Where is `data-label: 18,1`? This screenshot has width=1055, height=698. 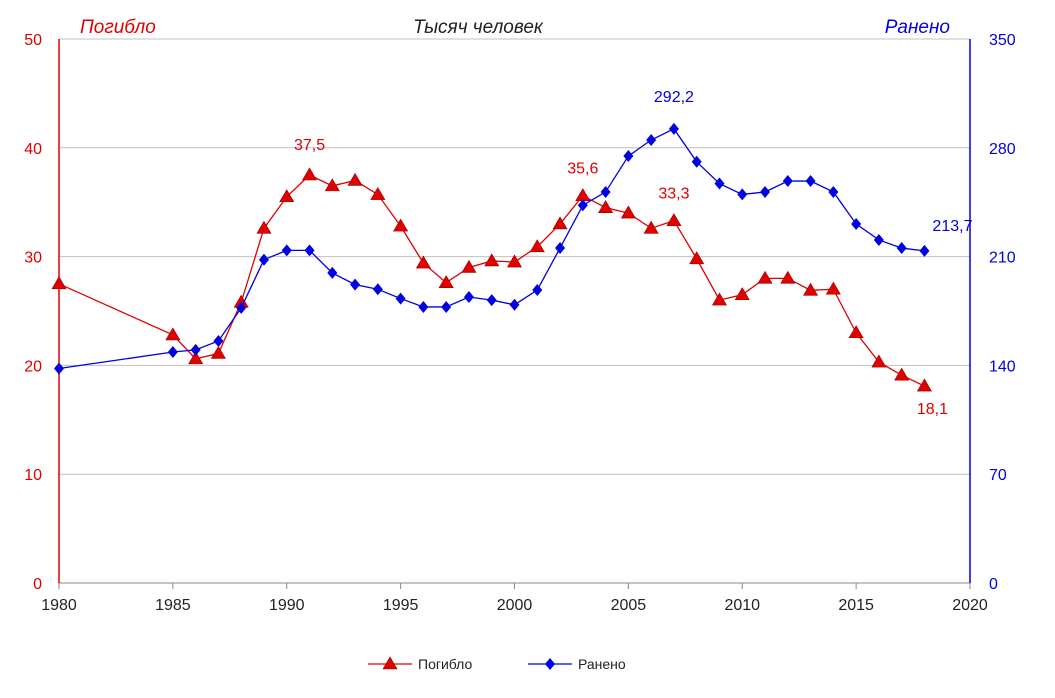
data-label: 18,1 is located at coordinates (932, 409).